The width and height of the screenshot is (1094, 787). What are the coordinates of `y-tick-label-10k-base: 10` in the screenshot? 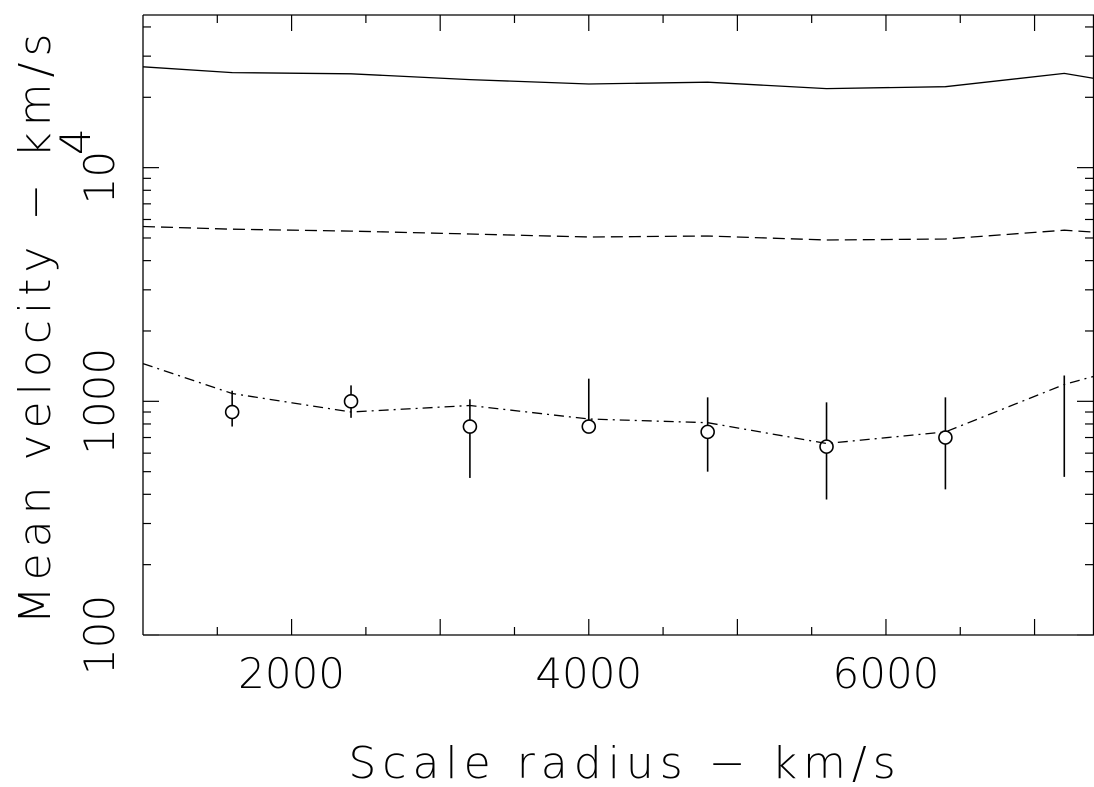 It's located at (99, 177).